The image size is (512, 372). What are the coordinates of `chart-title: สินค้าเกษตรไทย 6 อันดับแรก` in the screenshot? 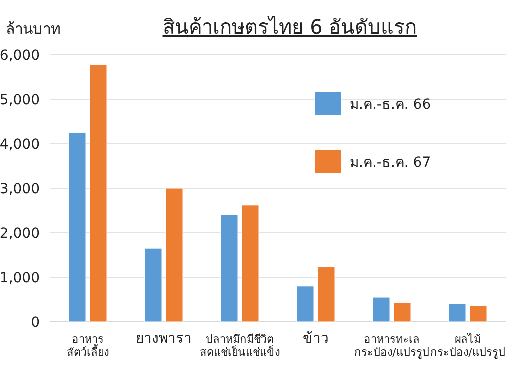 It's located at (290, 27).